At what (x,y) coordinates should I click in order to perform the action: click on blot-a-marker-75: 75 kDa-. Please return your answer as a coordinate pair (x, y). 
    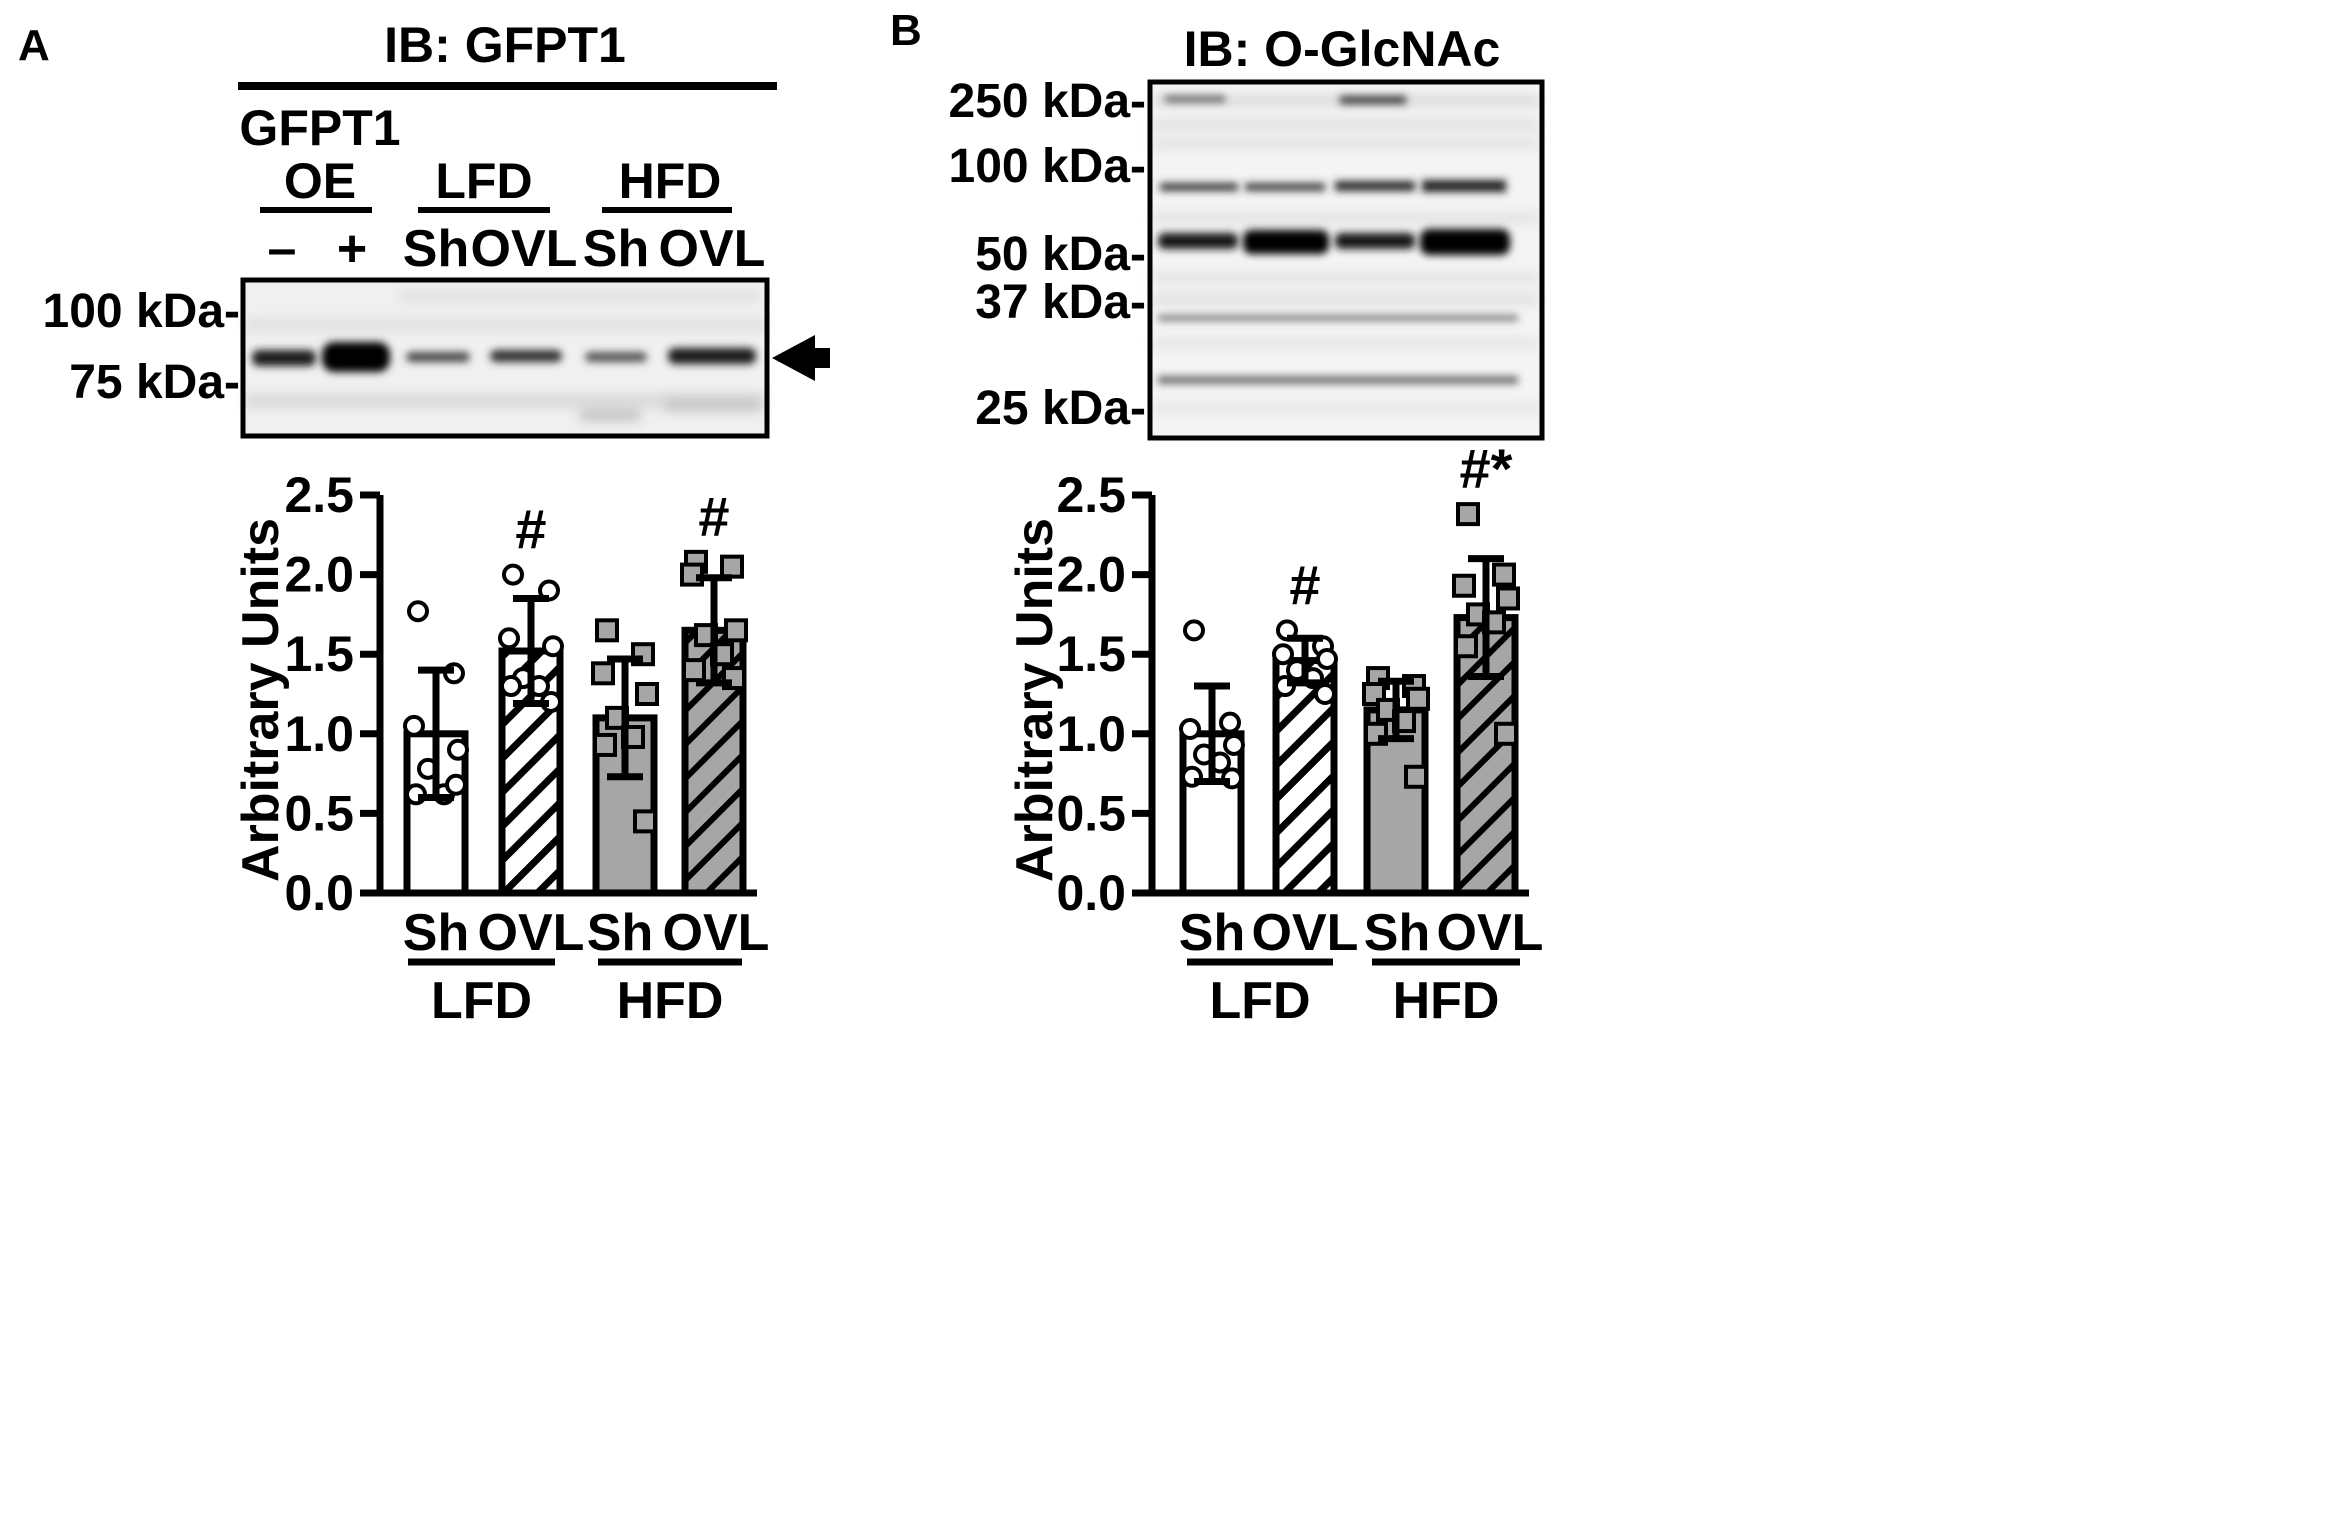
    Looking at the image, I should click on (154, 382).